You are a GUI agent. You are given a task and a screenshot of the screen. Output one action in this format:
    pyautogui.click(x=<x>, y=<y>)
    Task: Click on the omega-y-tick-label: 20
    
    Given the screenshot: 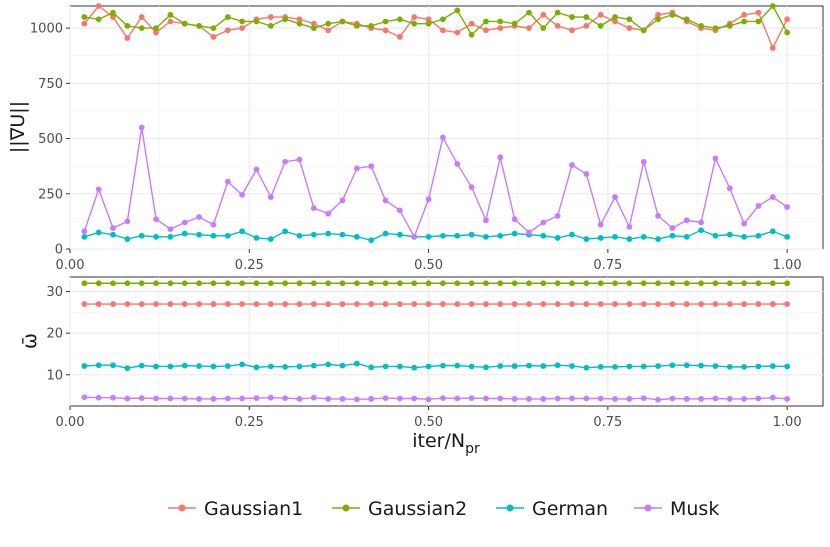 What is the action you would take?
    pyautogui.click(x=54, y=334)
    